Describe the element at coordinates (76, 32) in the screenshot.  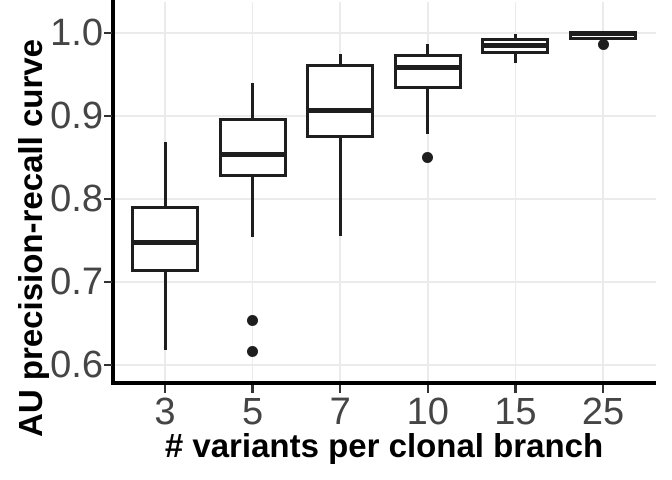
I see `y-tick-label: 1.0` at that location.